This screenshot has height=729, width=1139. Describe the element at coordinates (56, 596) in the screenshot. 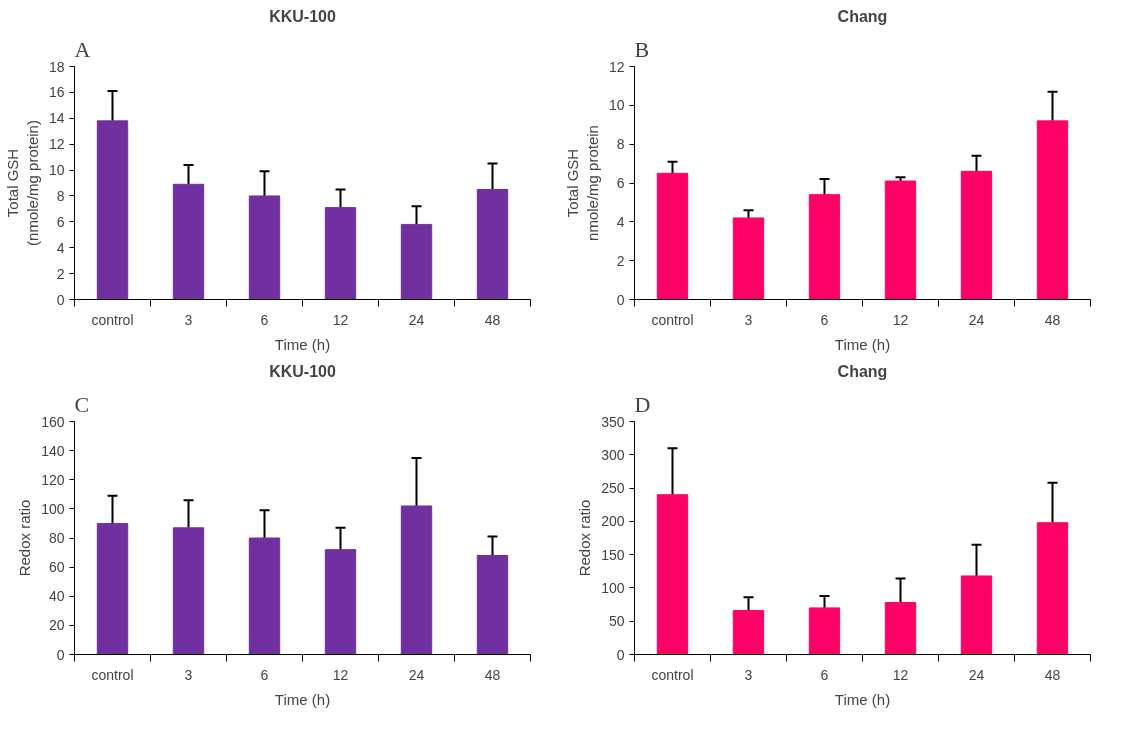

I see `y-tick-label: 40` at that location.